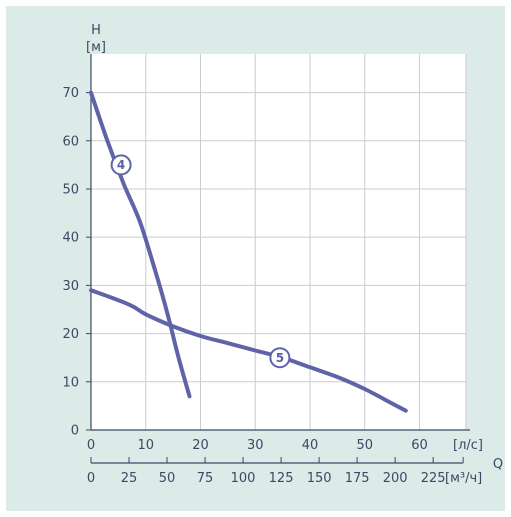  I want to click on y-tick-label: 0, so click(75, 431).